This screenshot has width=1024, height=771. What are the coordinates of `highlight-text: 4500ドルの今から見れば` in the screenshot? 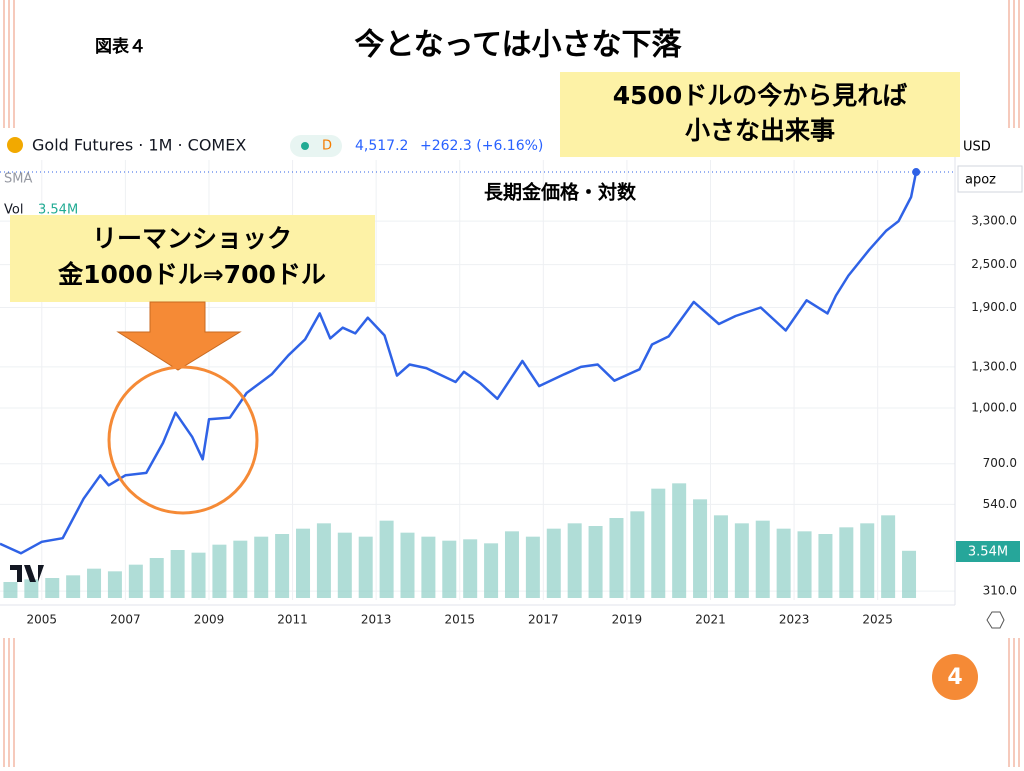 It's located at (760, 95).